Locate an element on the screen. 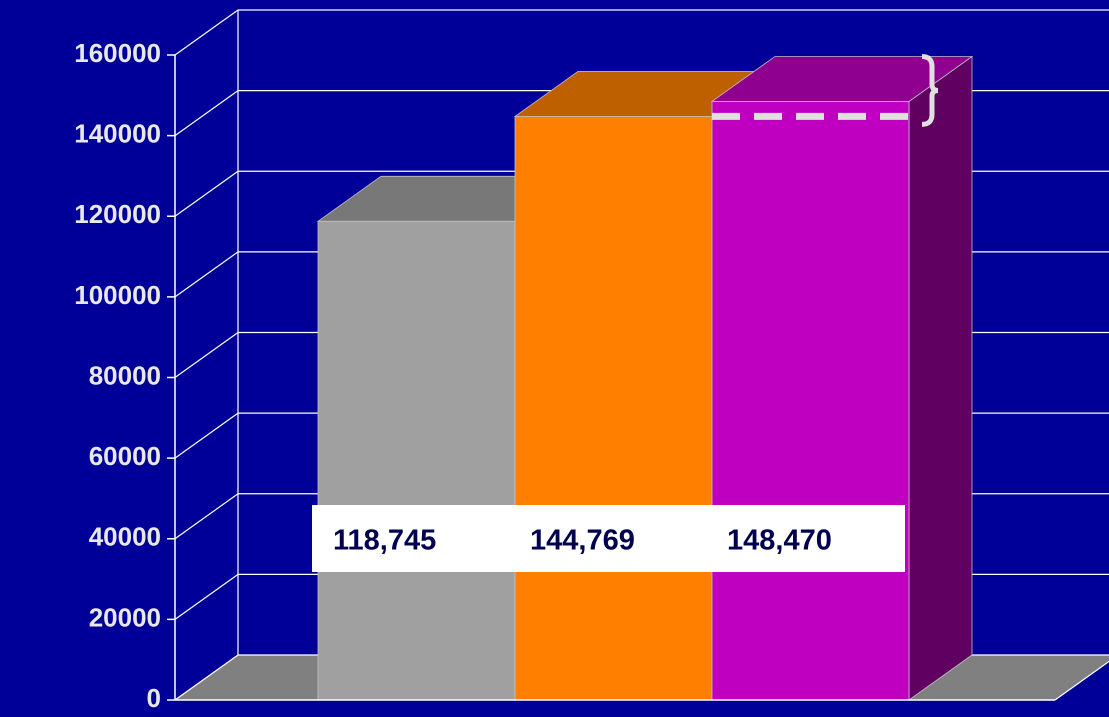  floor-edge is located at coordinates (1081, 680).